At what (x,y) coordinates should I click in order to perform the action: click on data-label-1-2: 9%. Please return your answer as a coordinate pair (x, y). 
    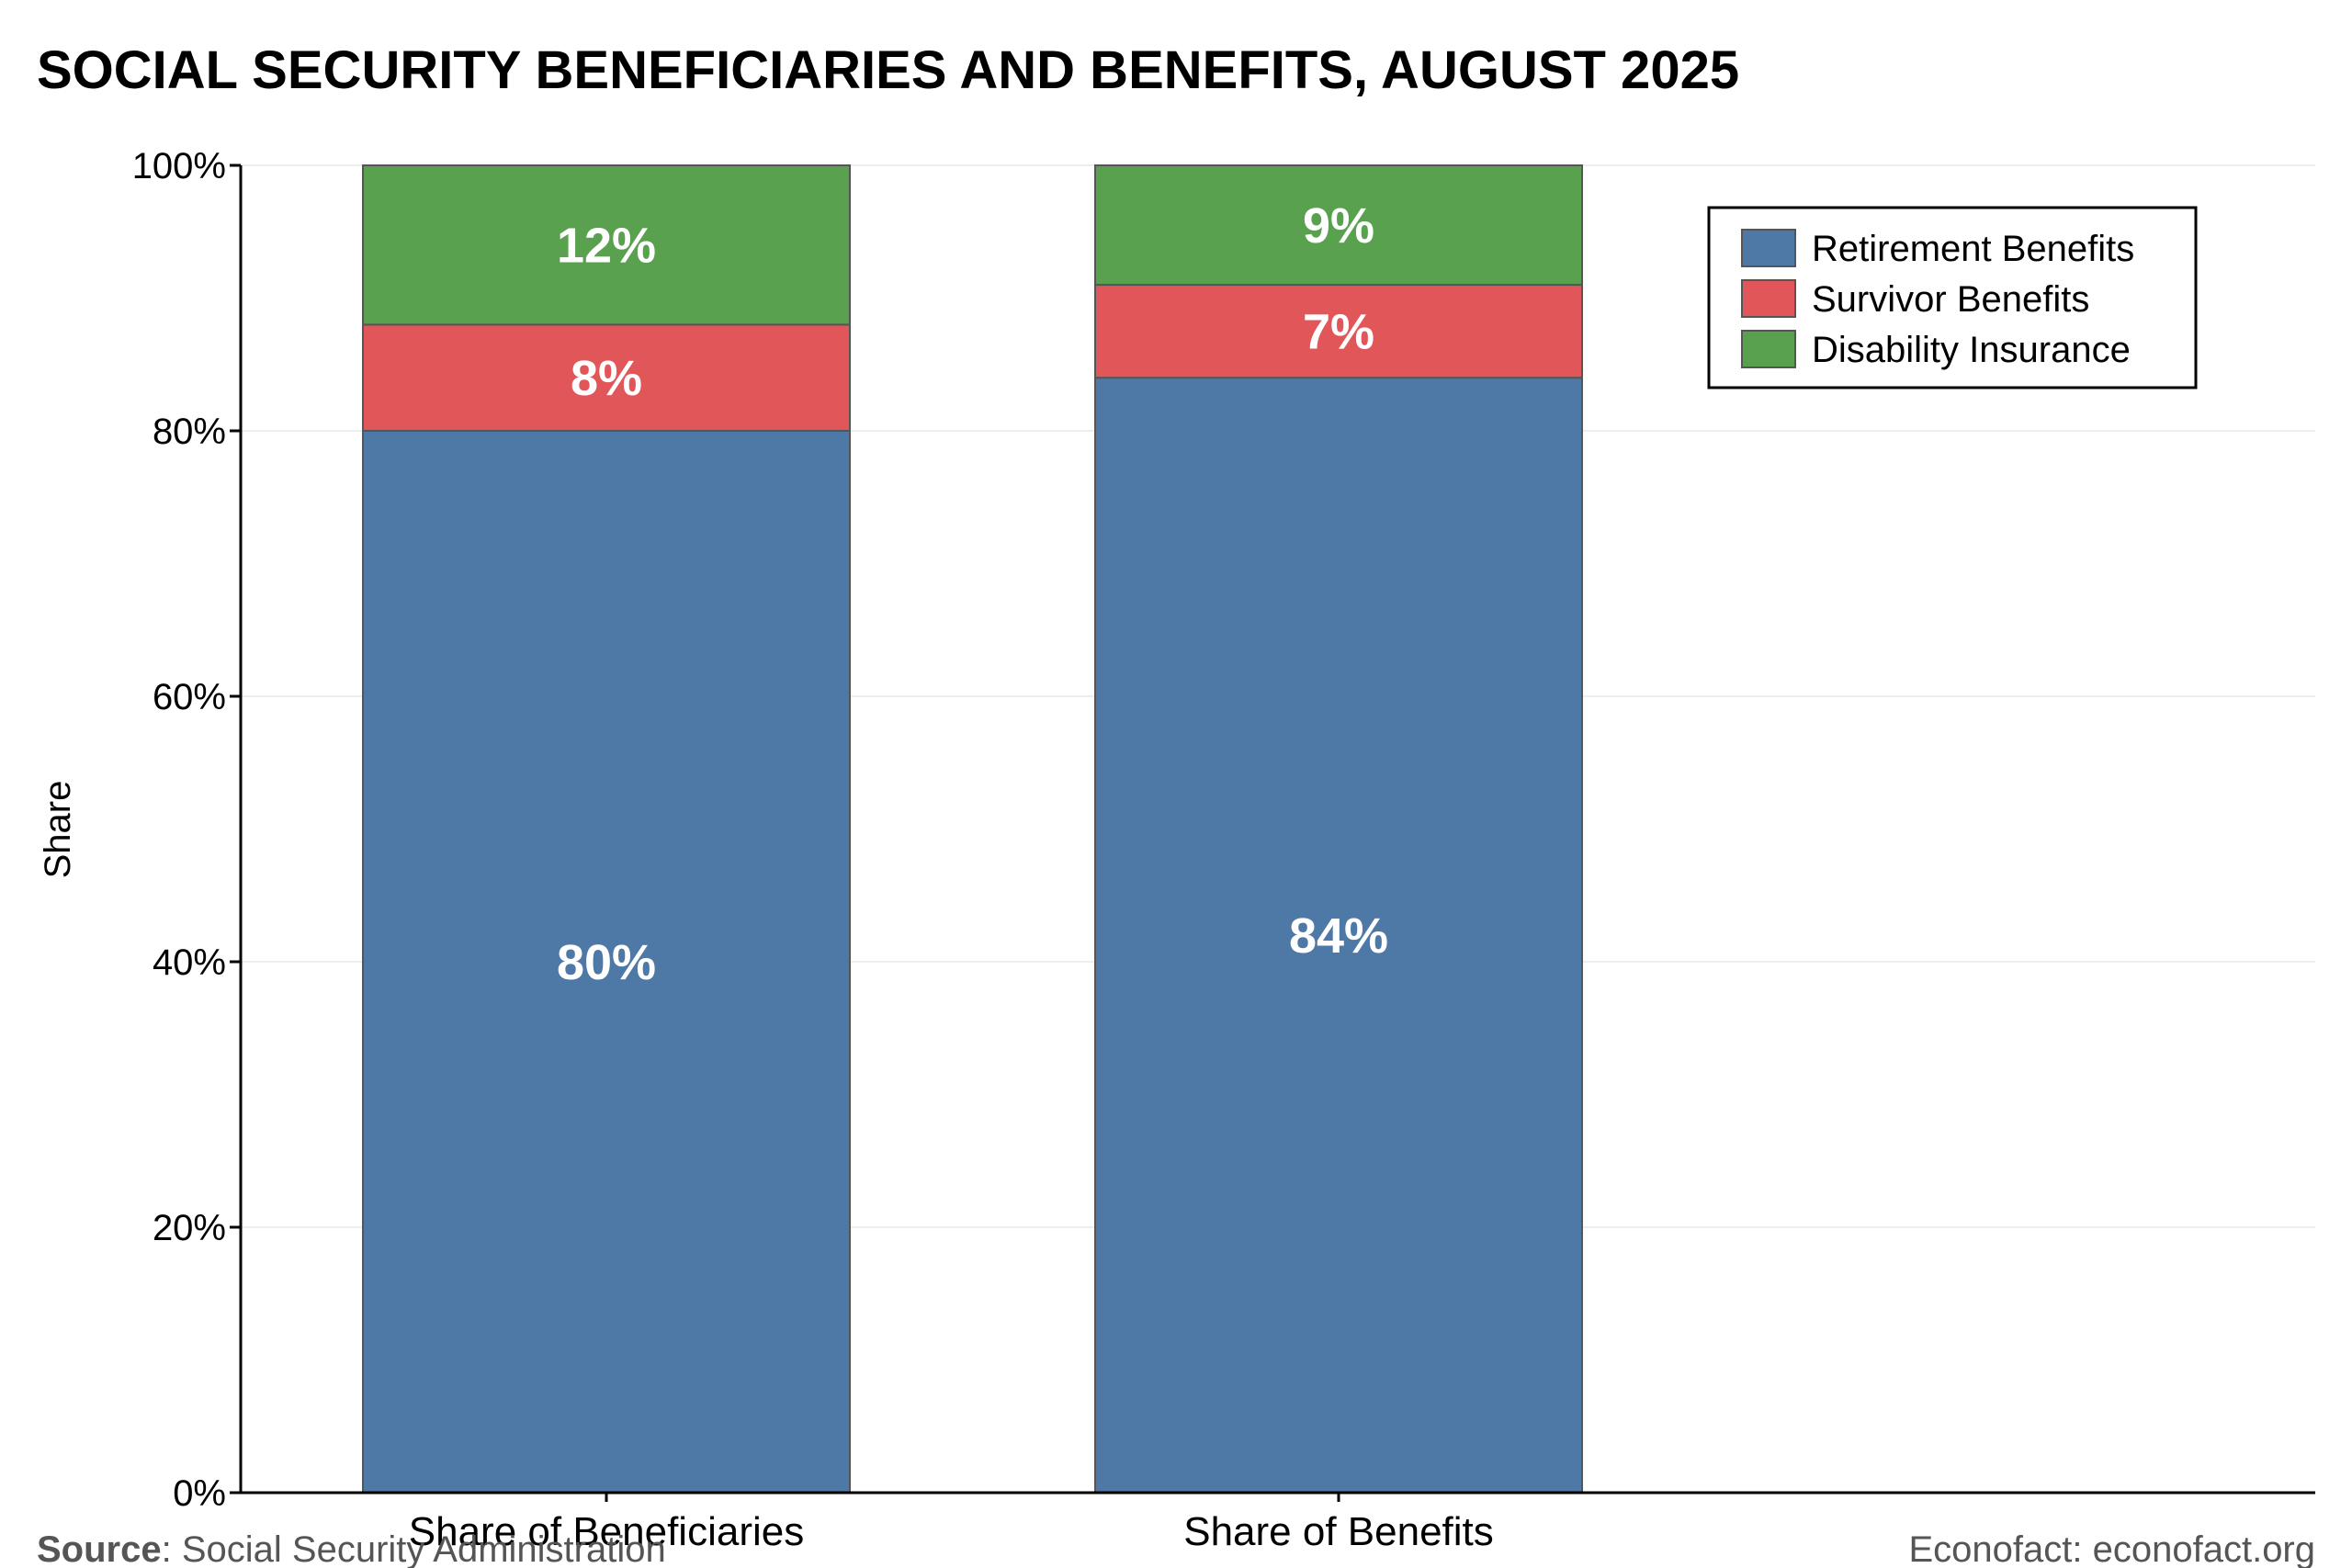
    Looking at the image, I should click on (1338, 226).